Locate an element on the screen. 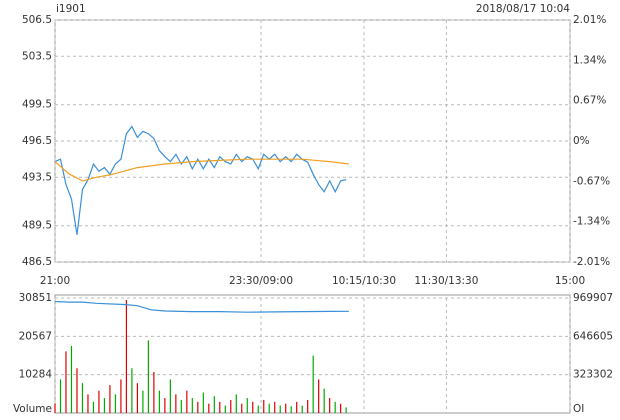 The image size is (620, 420). symbol: i1901 is located at coordinates (71, 9).